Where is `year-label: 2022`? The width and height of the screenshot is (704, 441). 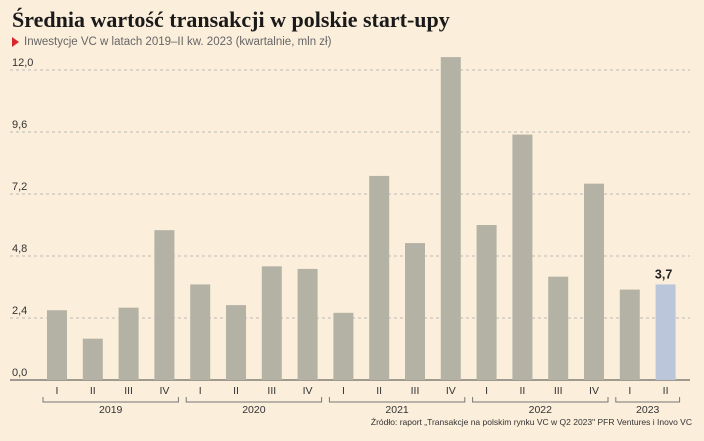 year-label: 2022 is located at coordinates (541, 410).